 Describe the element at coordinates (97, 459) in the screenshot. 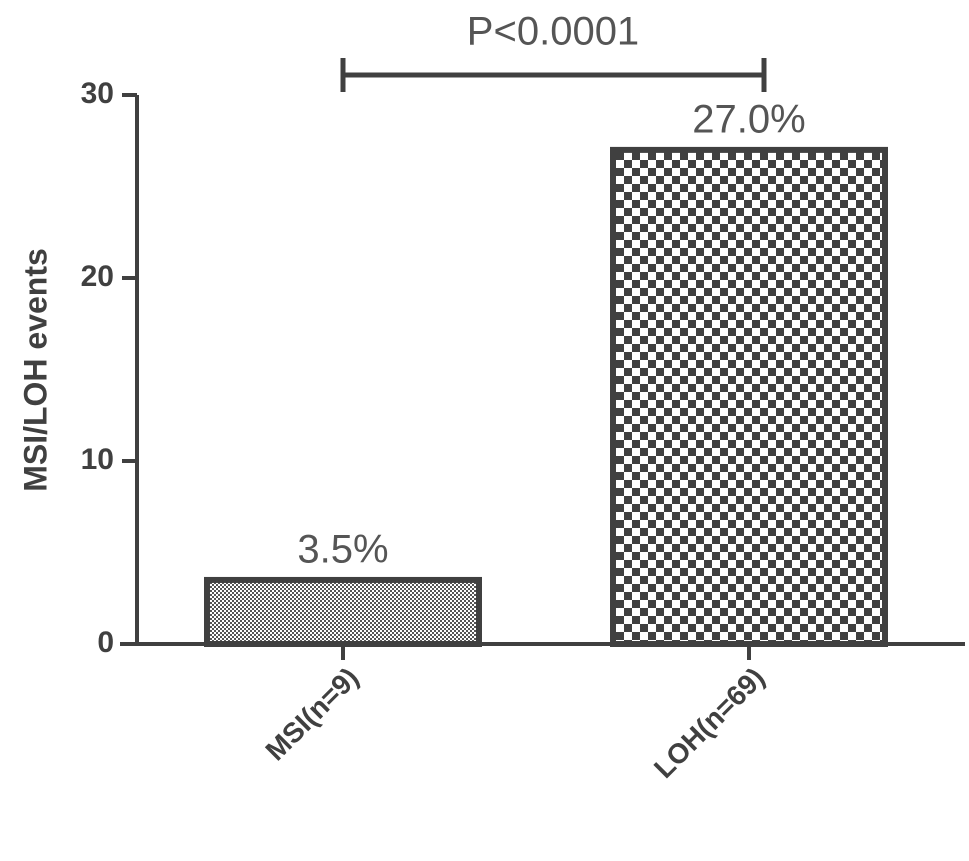

I see `y-tick-label: 10` at that location.